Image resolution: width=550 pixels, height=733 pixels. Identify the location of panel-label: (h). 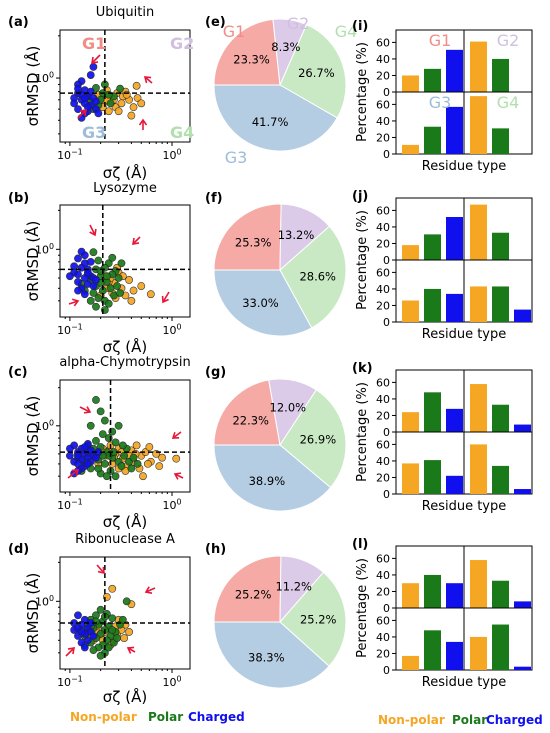
(215, 549).